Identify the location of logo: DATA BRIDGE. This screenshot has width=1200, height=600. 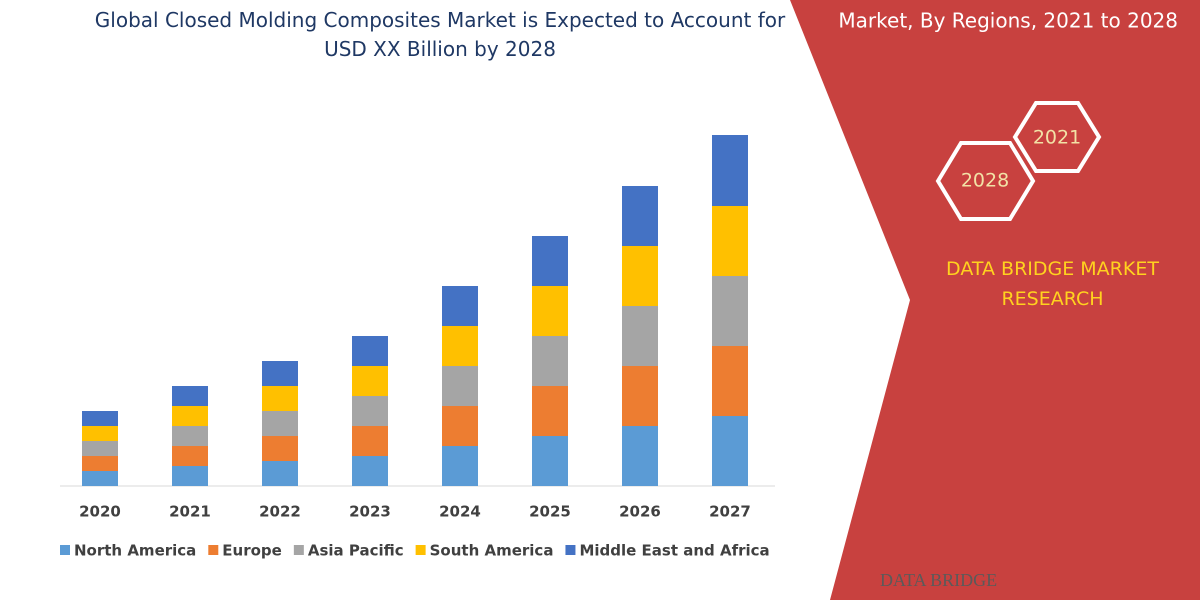
(938, 580).